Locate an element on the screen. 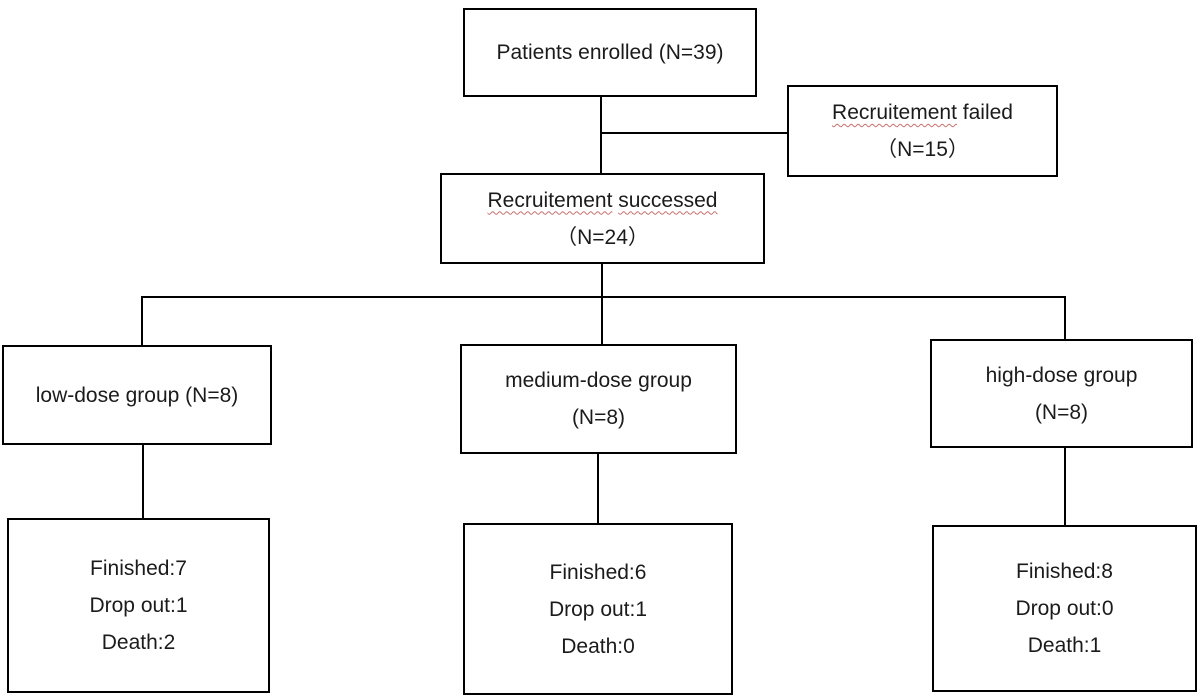 This screenshot has width=1200, height=700. connector-to-failed is located at coordinates (693, 133).